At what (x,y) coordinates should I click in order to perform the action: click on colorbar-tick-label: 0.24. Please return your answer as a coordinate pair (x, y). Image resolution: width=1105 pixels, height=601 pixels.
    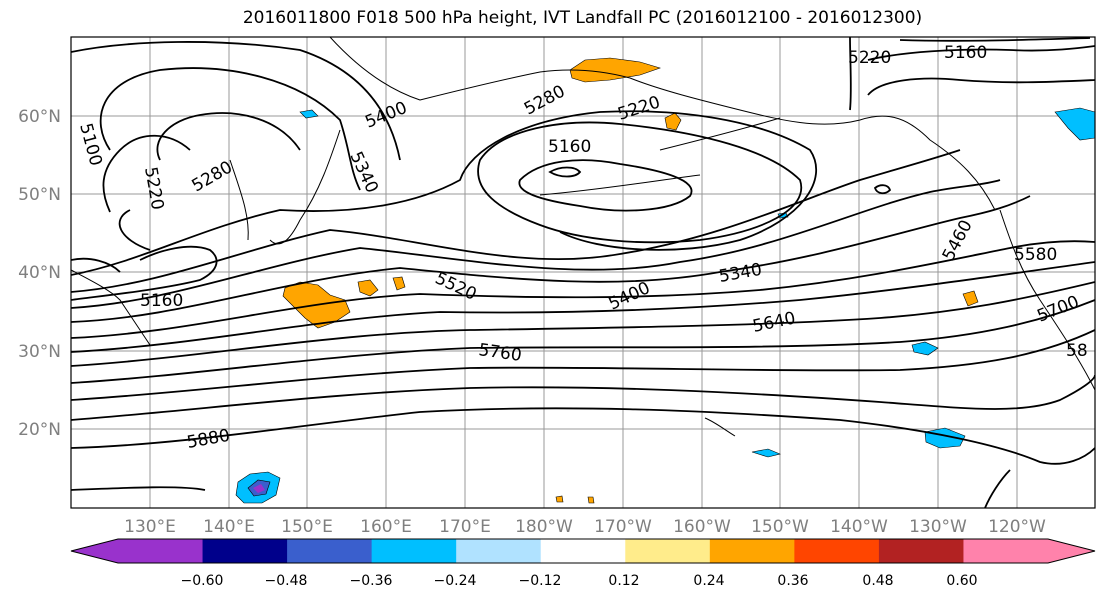
    Looking at the image, I should click on (708, 581).